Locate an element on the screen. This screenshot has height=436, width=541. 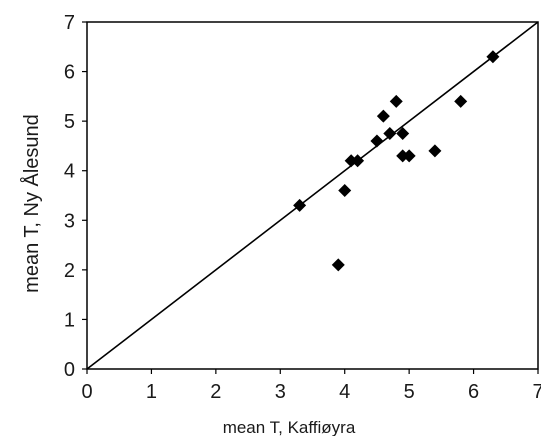
y-tick-label: 0 is located at coordinates (69, 370).